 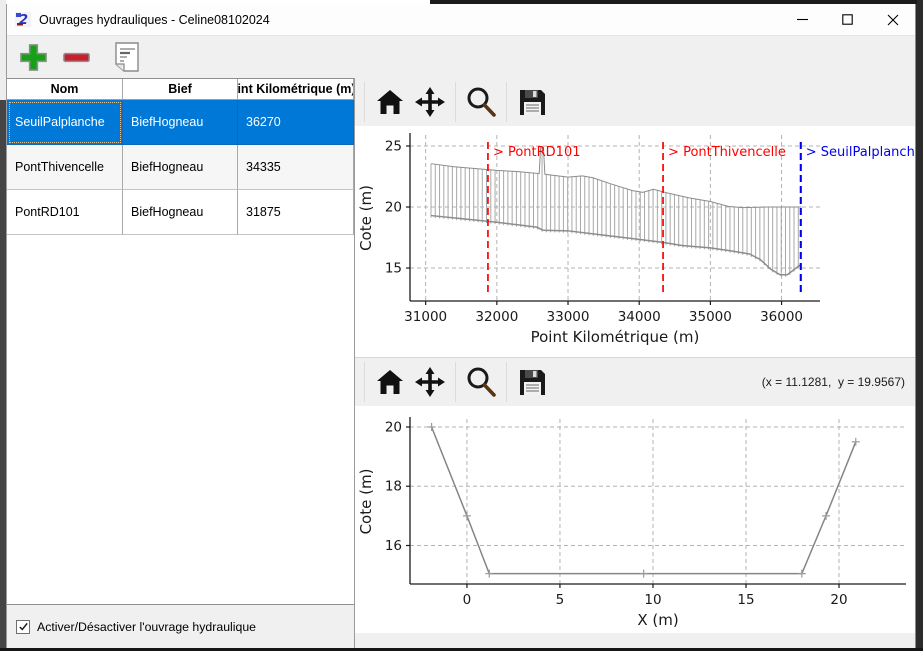 What do you see at coordinates (635, 102) in the screenshot?
I see `profile-plot-toolbar` at bounding box center [635, 102].